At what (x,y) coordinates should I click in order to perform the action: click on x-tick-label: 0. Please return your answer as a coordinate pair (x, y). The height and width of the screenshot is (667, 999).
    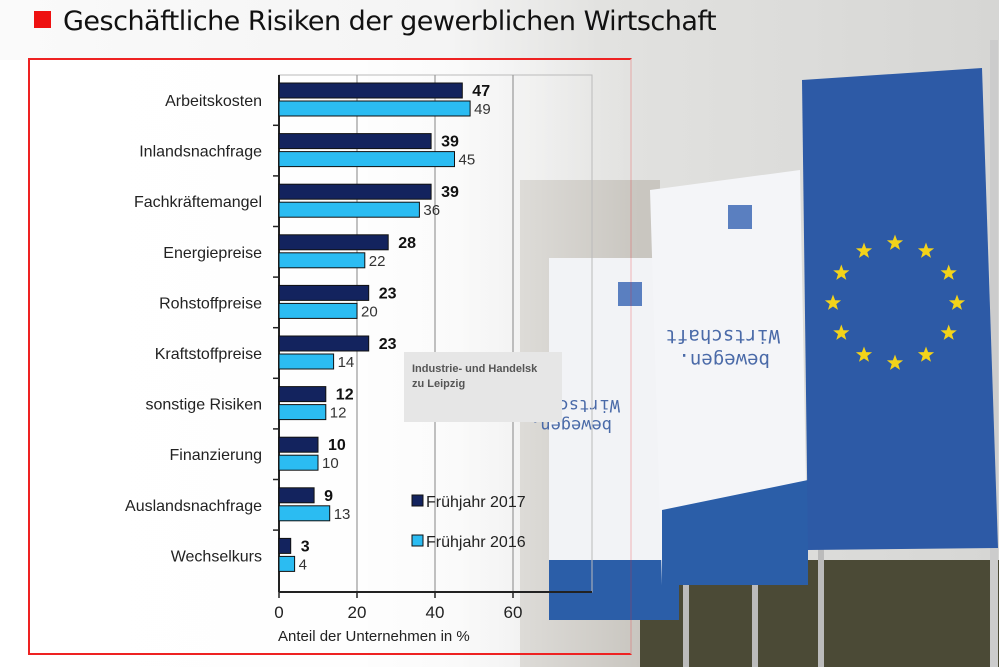
    Looking at the image, I should click on (278, 612).